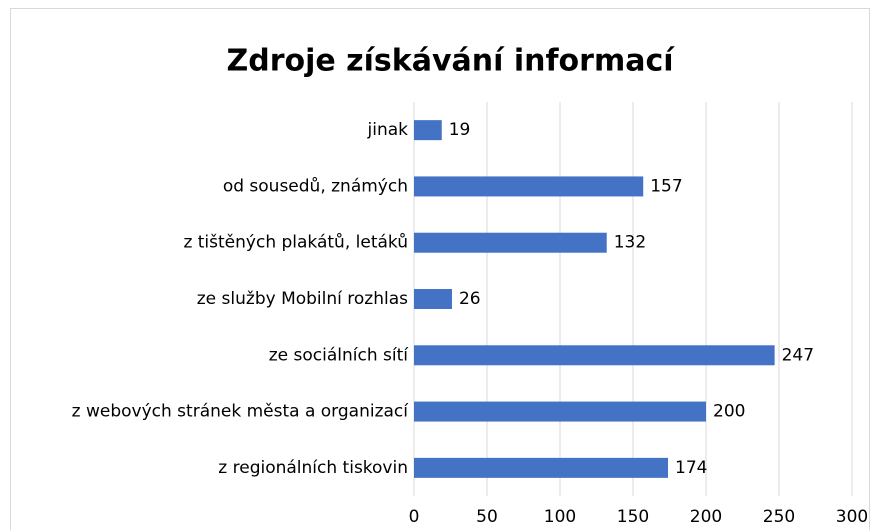  I want to click on y-tick-label: od sousedů, známých, so click(315, 186).